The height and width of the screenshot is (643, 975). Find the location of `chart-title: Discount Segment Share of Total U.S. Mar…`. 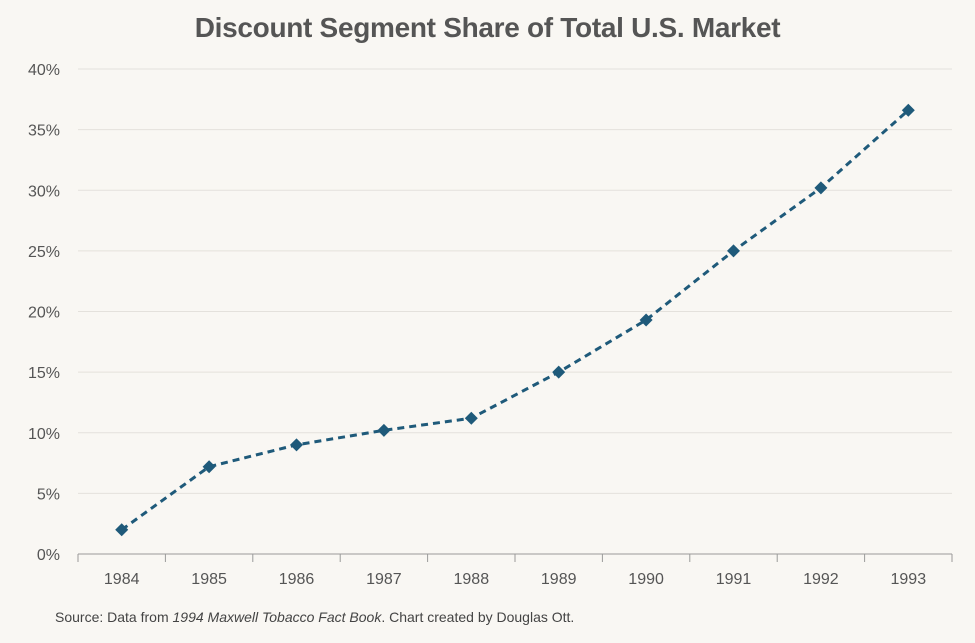

chart-title: Discount Segment Share of Total U.S. Mar… is located at coordinates (487, 27).